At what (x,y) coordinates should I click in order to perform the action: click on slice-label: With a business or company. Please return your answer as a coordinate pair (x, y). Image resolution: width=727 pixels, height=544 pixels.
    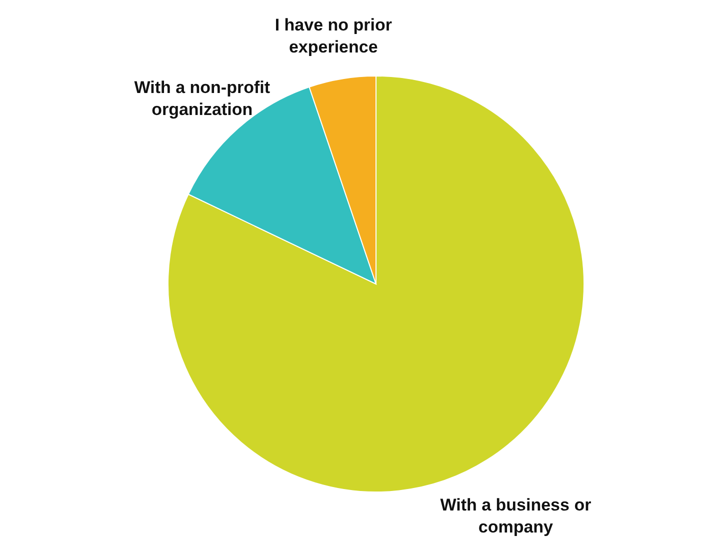
    Looking at the image, I should click on (516, 516).